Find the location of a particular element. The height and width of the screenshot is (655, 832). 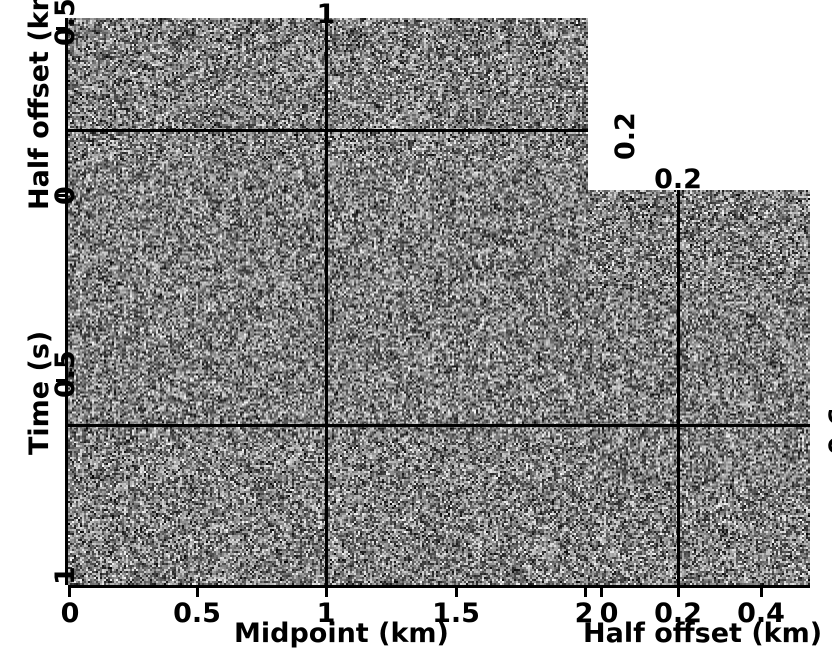

left-axis-title-halfoffset: Half offset (km) is located at coordinates (39, 105).